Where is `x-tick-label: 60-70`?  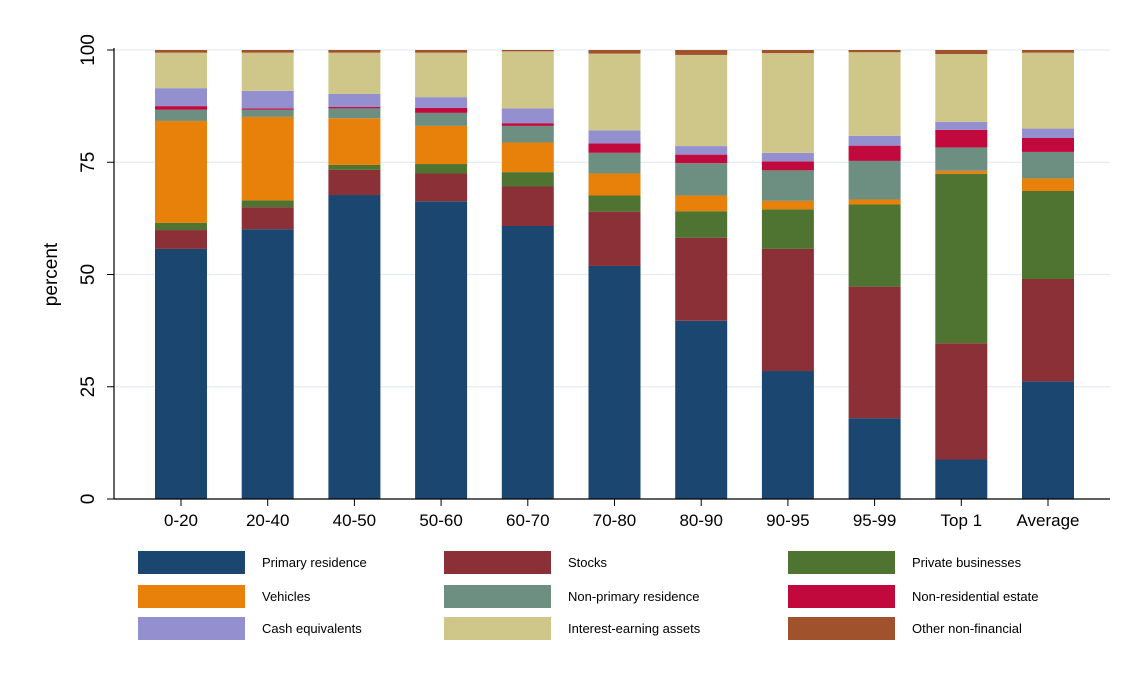
x-tick-label: 60-70 is located at coordinates (527, 520).